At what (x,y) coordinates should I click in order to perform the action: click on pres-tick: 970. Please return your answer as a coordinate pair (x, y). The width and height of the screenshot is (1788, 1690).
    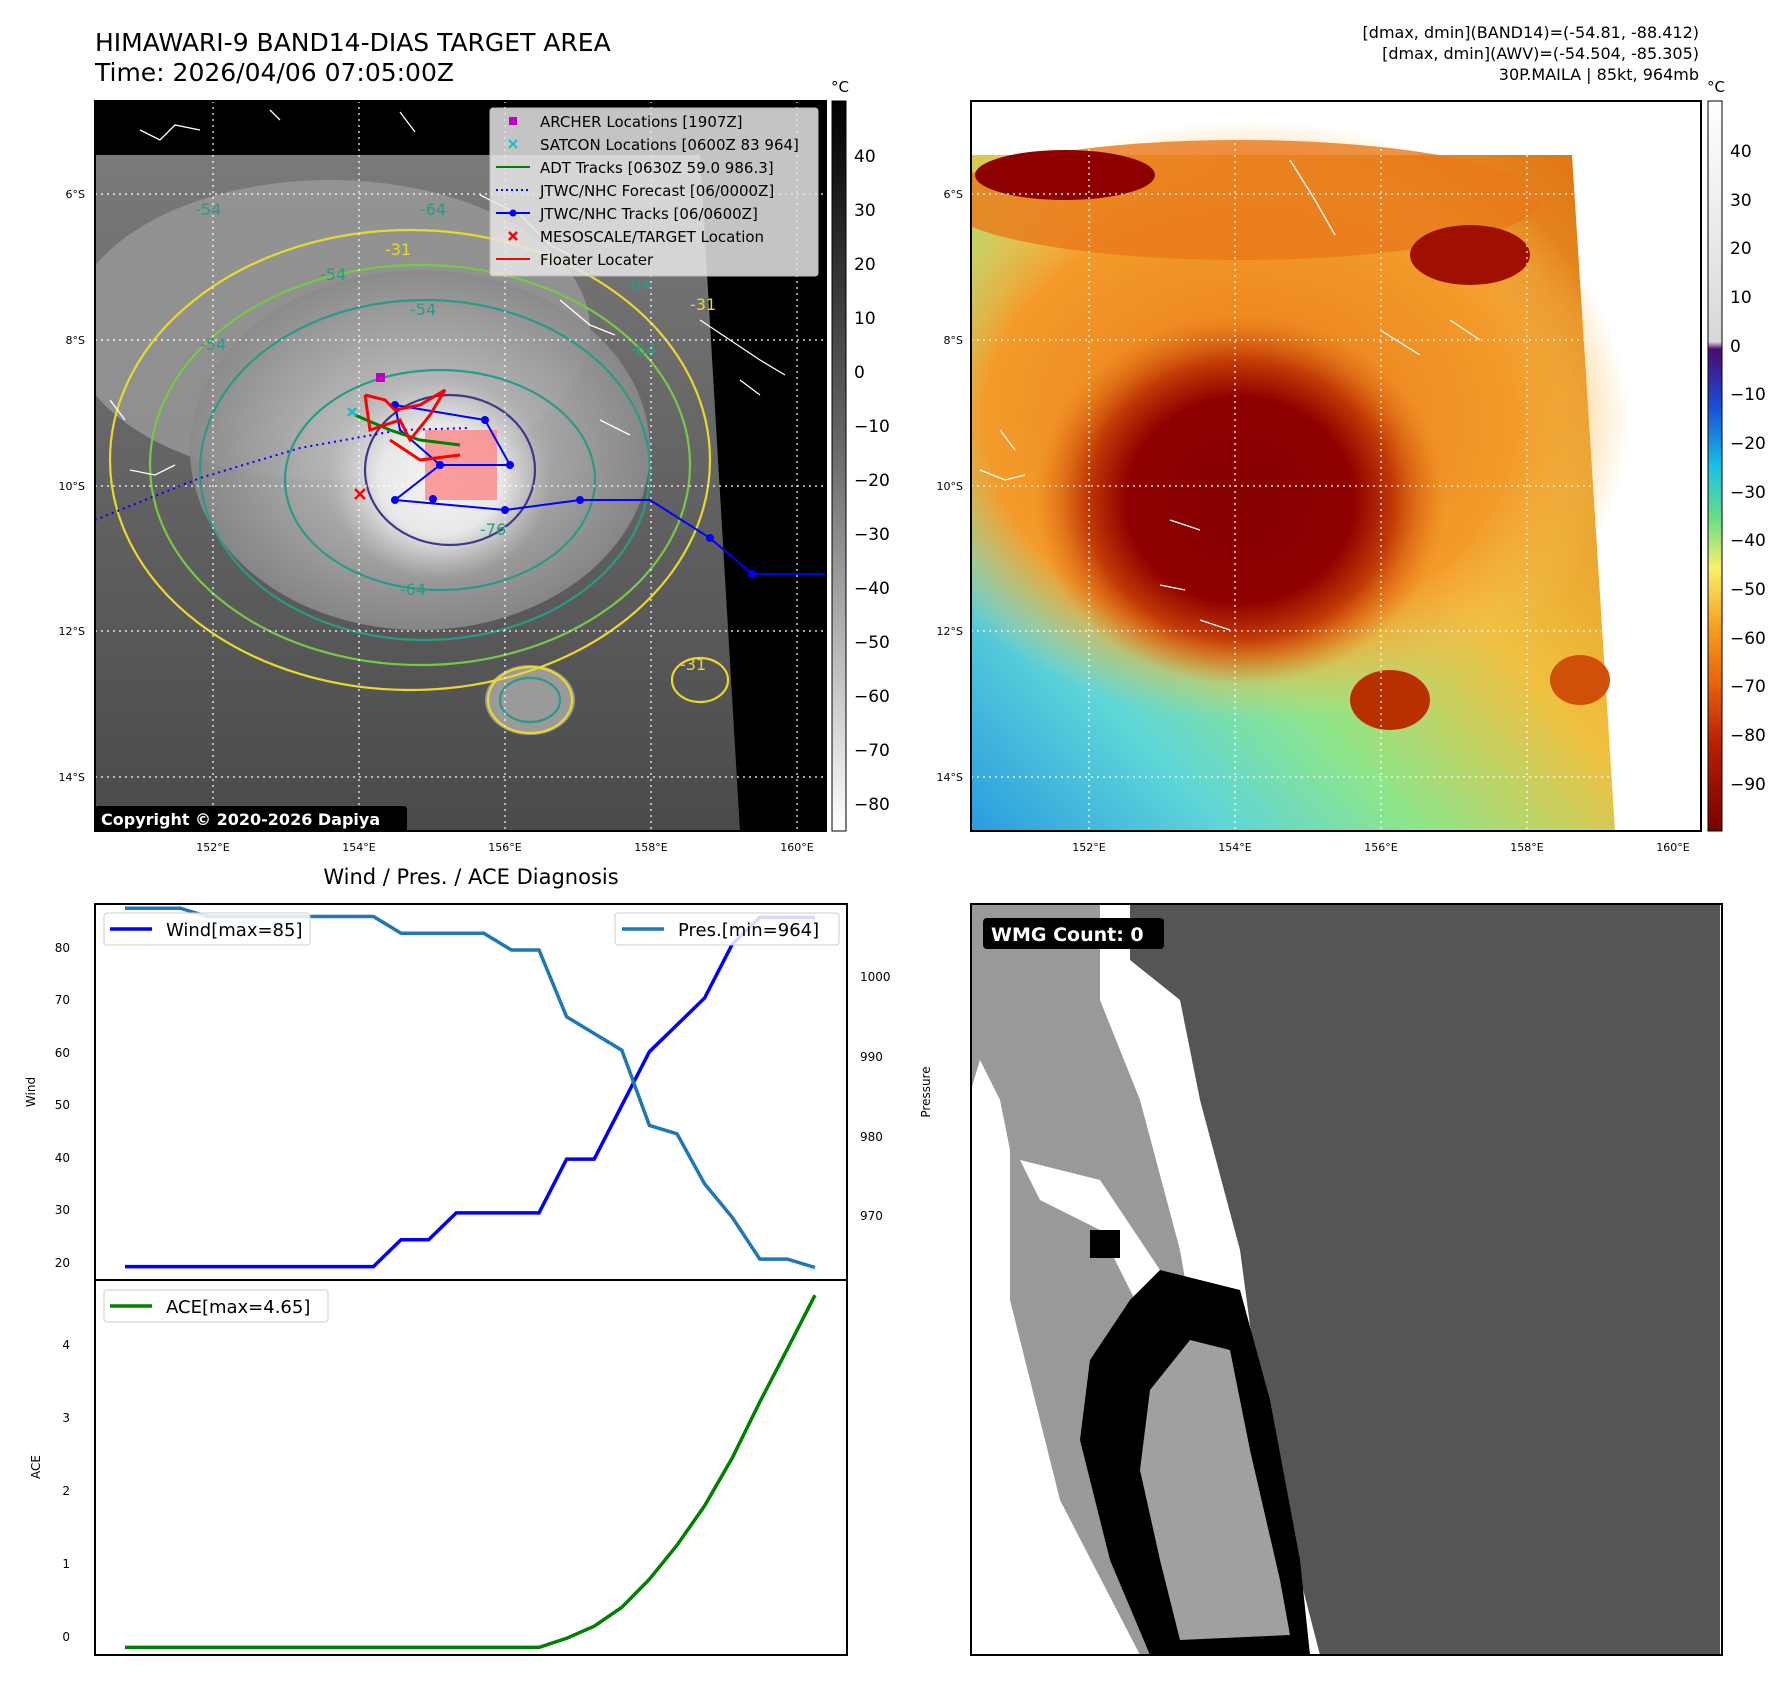
    Looking at the image, I should click on (871, 1216).